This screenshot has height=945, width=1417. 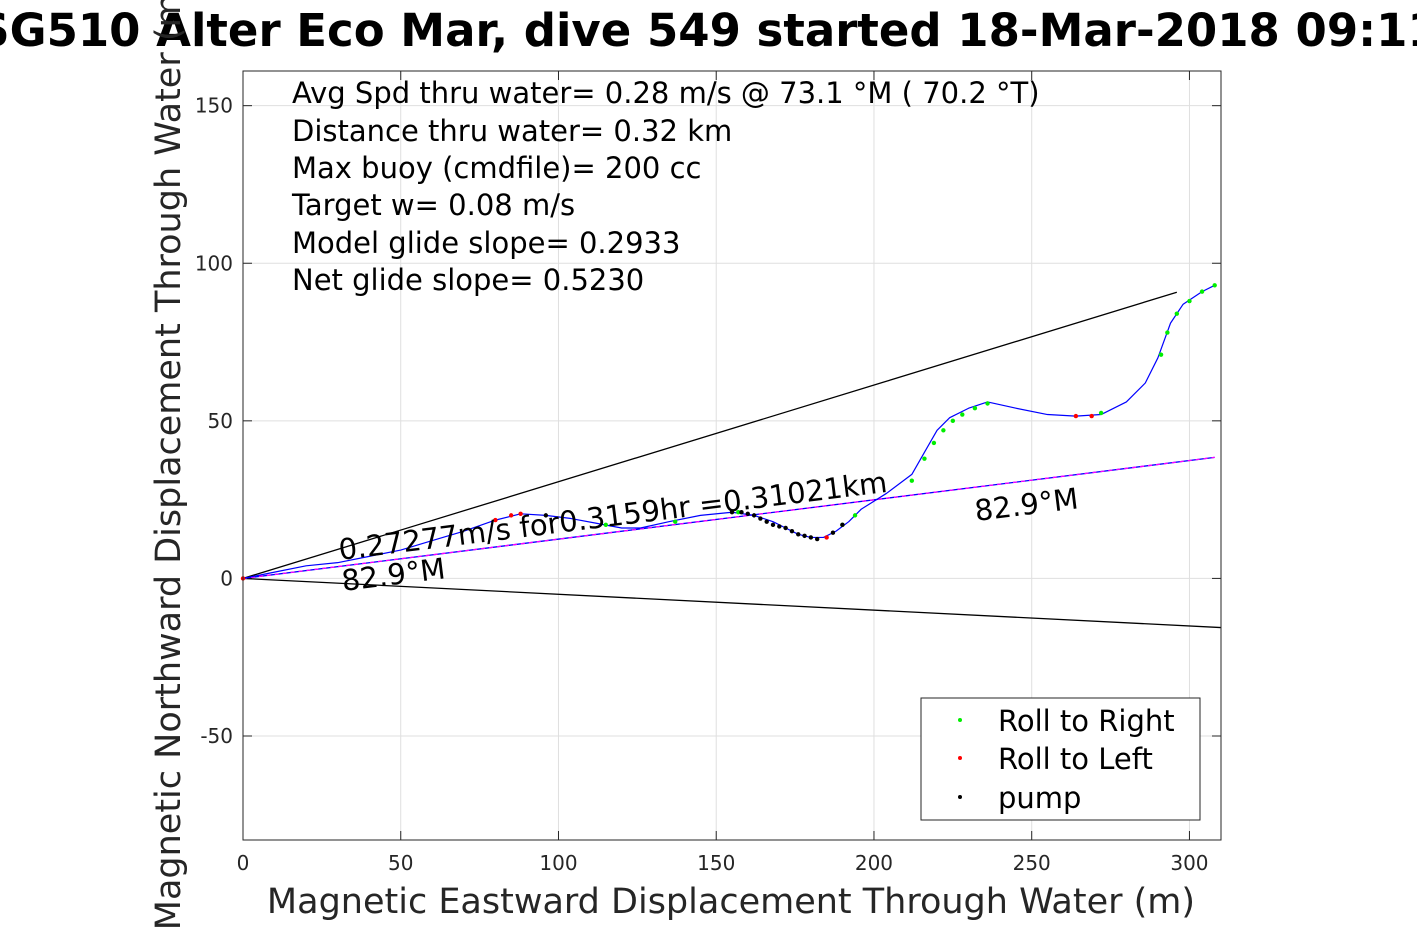 I want to click on x-tick-label: 300, so click(x=1189, y=863).